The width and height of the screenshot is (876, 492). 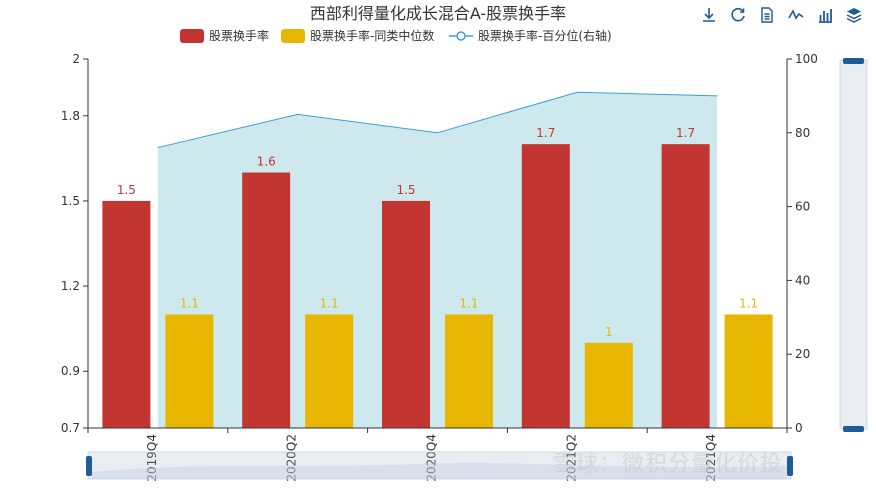 I want to click on data-label-turnover-2020Q2: 1.6, so click(x=266, y=162).